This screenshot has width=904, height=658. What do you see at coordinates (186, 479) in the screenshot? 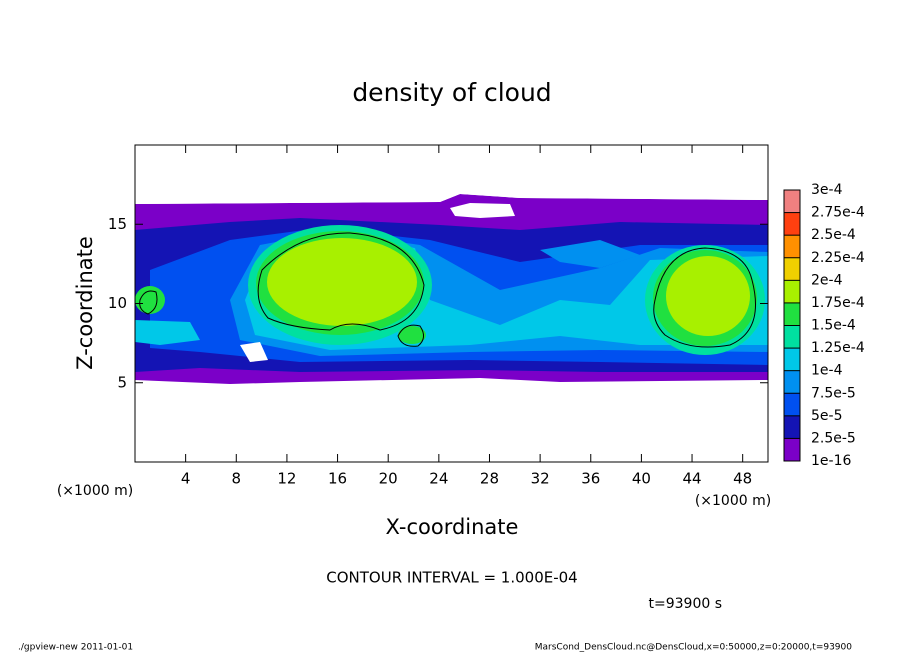
I see `x-tick-label: 4` at bounding box center [186, 479].